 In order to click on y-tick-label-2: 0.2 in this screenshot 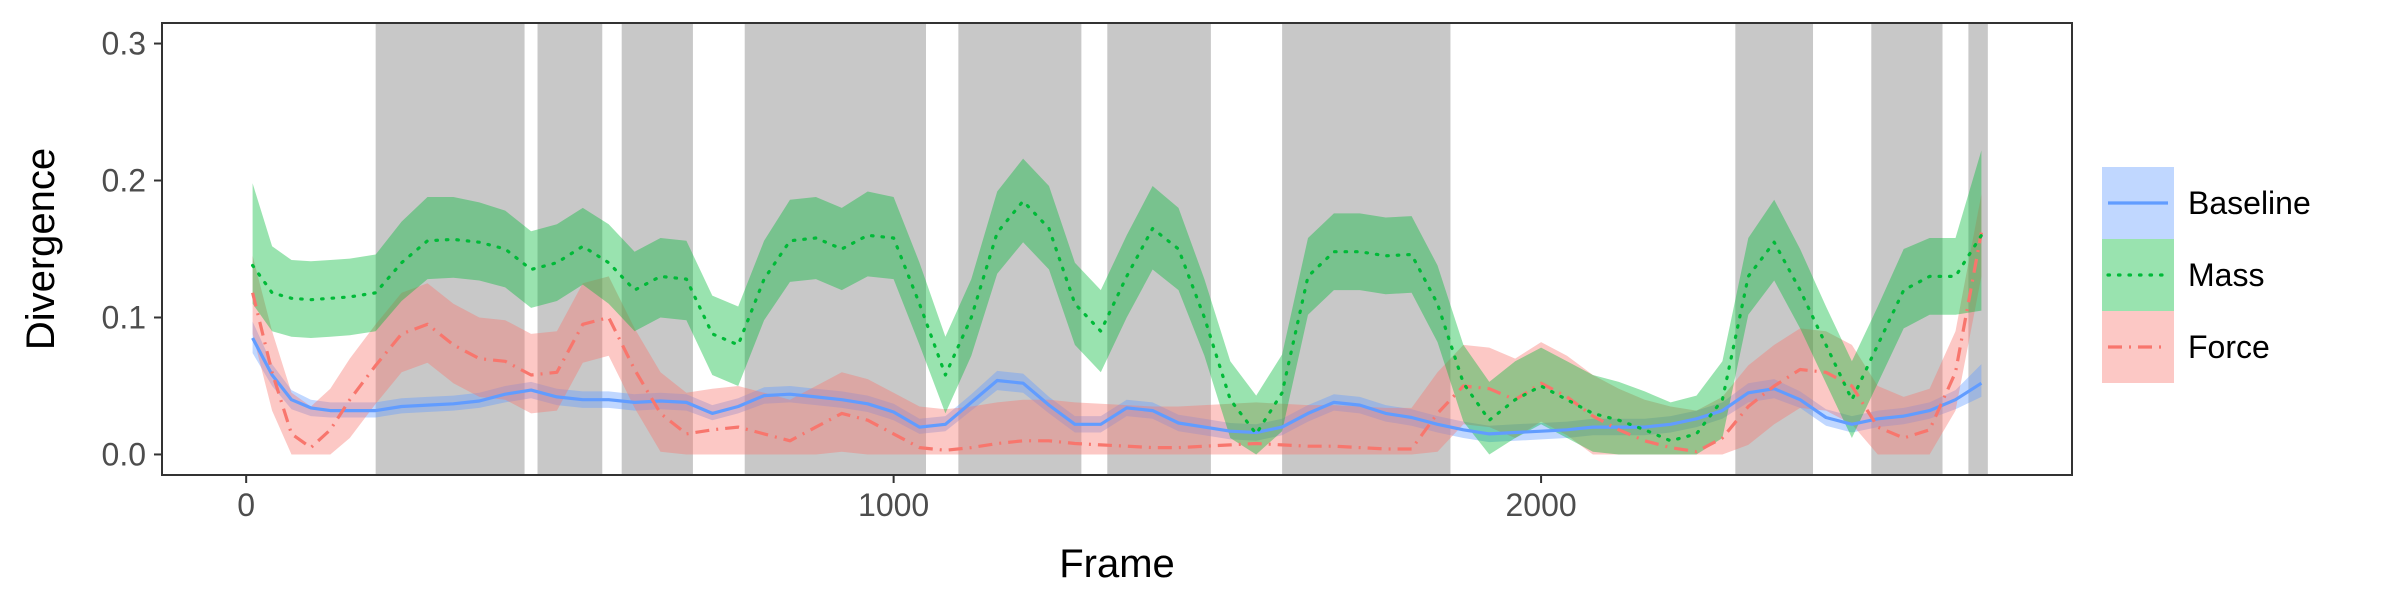, I will do `click(124, 181)`.